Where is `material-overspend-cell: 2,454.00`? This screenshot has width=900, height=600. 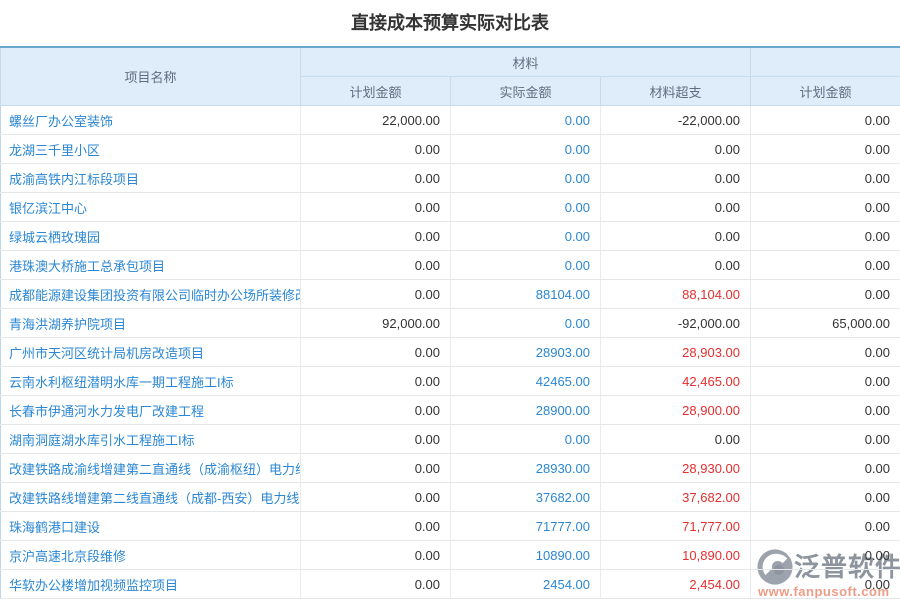 material-overspend-cell: 2,454.00 is located at coordinates (676, 584).